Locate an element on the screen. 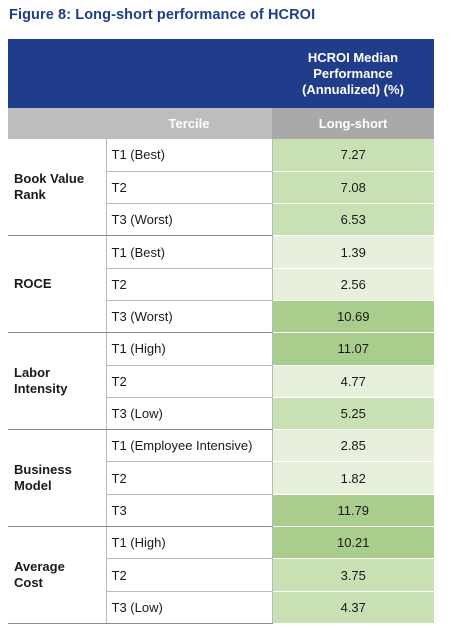 The image size is (456, 628). group-label: Average Cost is located at coordinates (57, 575).